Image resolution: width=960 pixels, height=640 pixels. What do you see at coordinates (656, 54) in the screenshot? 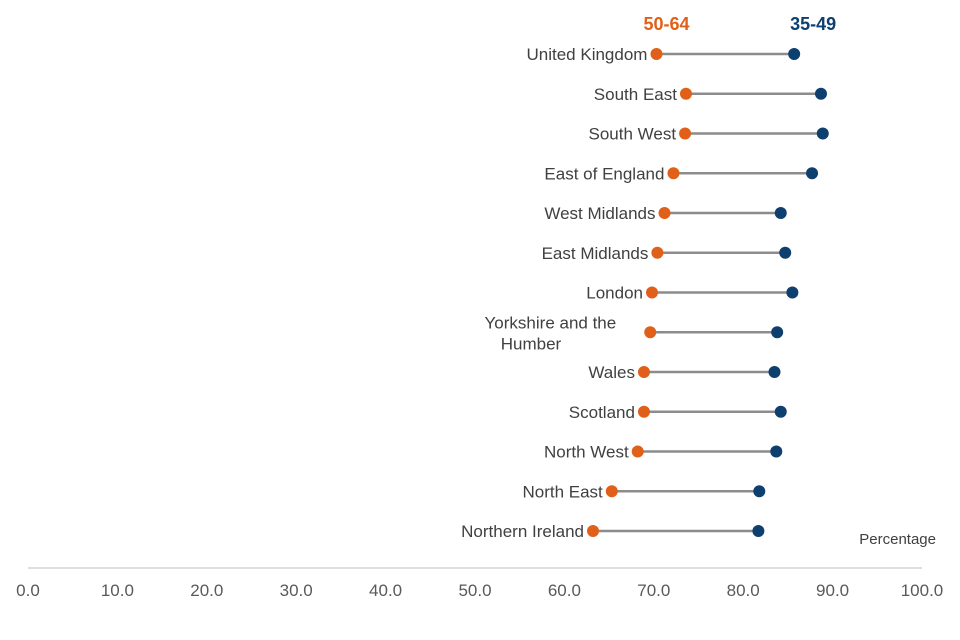
I see `dot-50-64-united-kingdom` at bounding box center [656, 54].